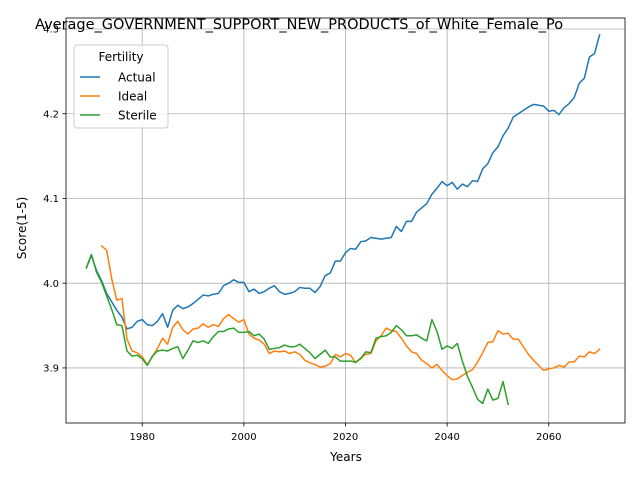 Image resolution: width=640 pixels, height=484 pixels. What do you see at coordinates (548, 437) in the screenshot?
I see `x-tick-label: 2060` at bounding box center [548, 437].